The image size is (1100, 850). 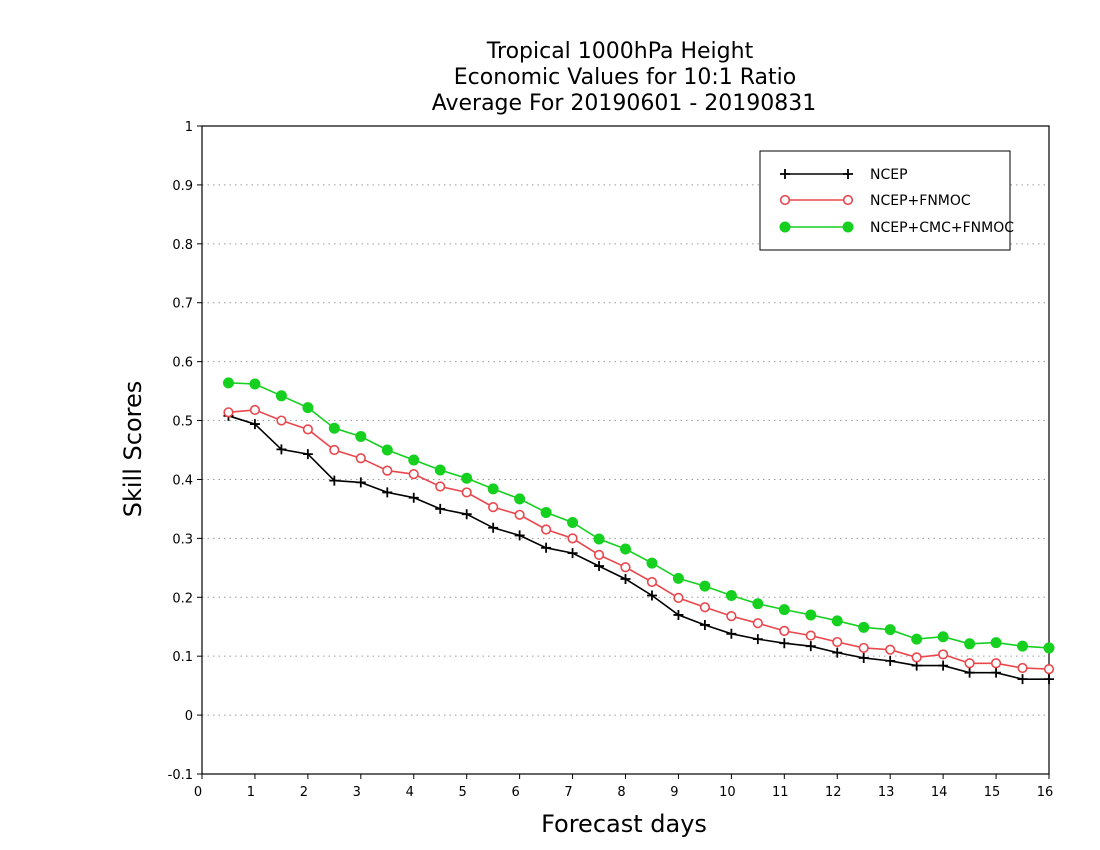 I want to click on legend-label: NCEP+CMC+FNMOC, so click(x=942, y=228).